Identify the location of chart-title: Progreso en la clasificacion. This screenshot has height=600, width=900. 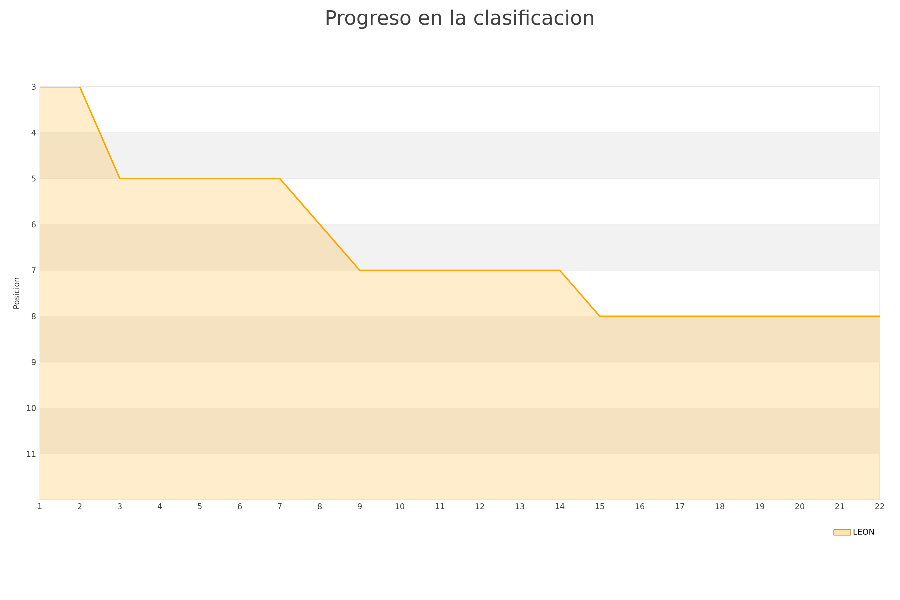
(460, 20).